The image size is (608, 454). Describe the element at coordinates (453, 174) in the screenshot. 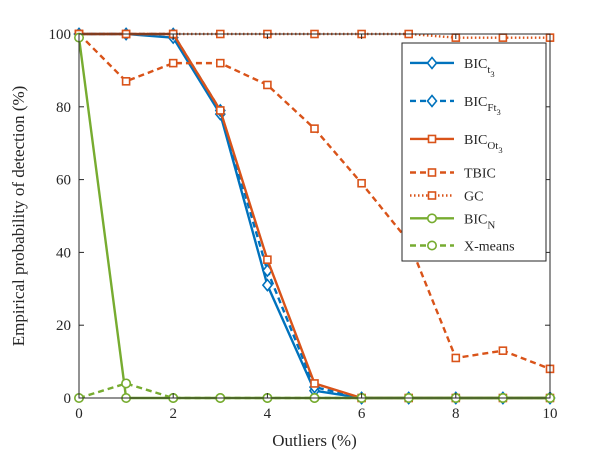

I see `legend-item: TBIC` at that location.